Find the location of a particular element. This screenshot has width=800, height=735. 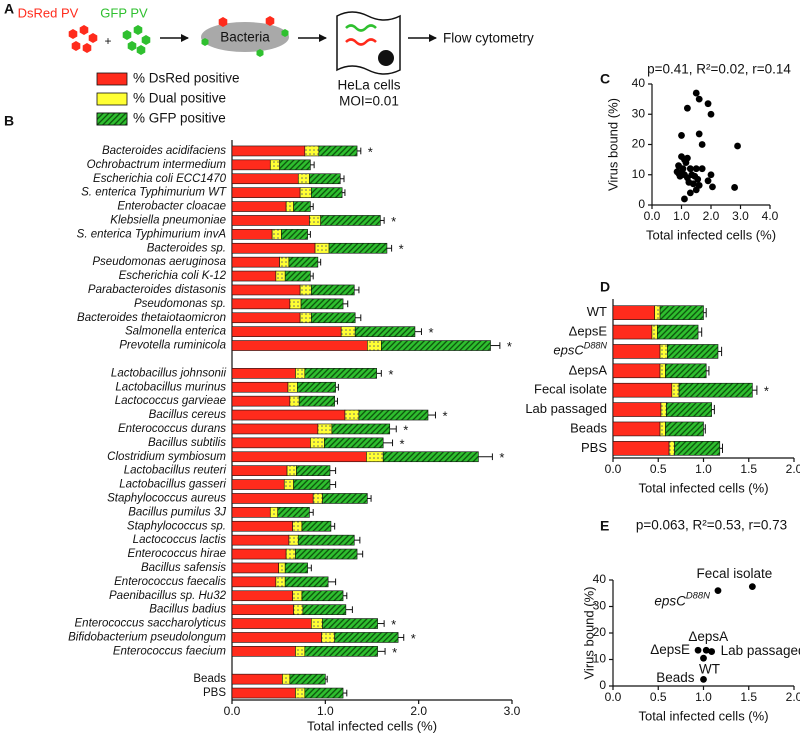

category-label: ΔepsE is located at coordinates (588, 331).